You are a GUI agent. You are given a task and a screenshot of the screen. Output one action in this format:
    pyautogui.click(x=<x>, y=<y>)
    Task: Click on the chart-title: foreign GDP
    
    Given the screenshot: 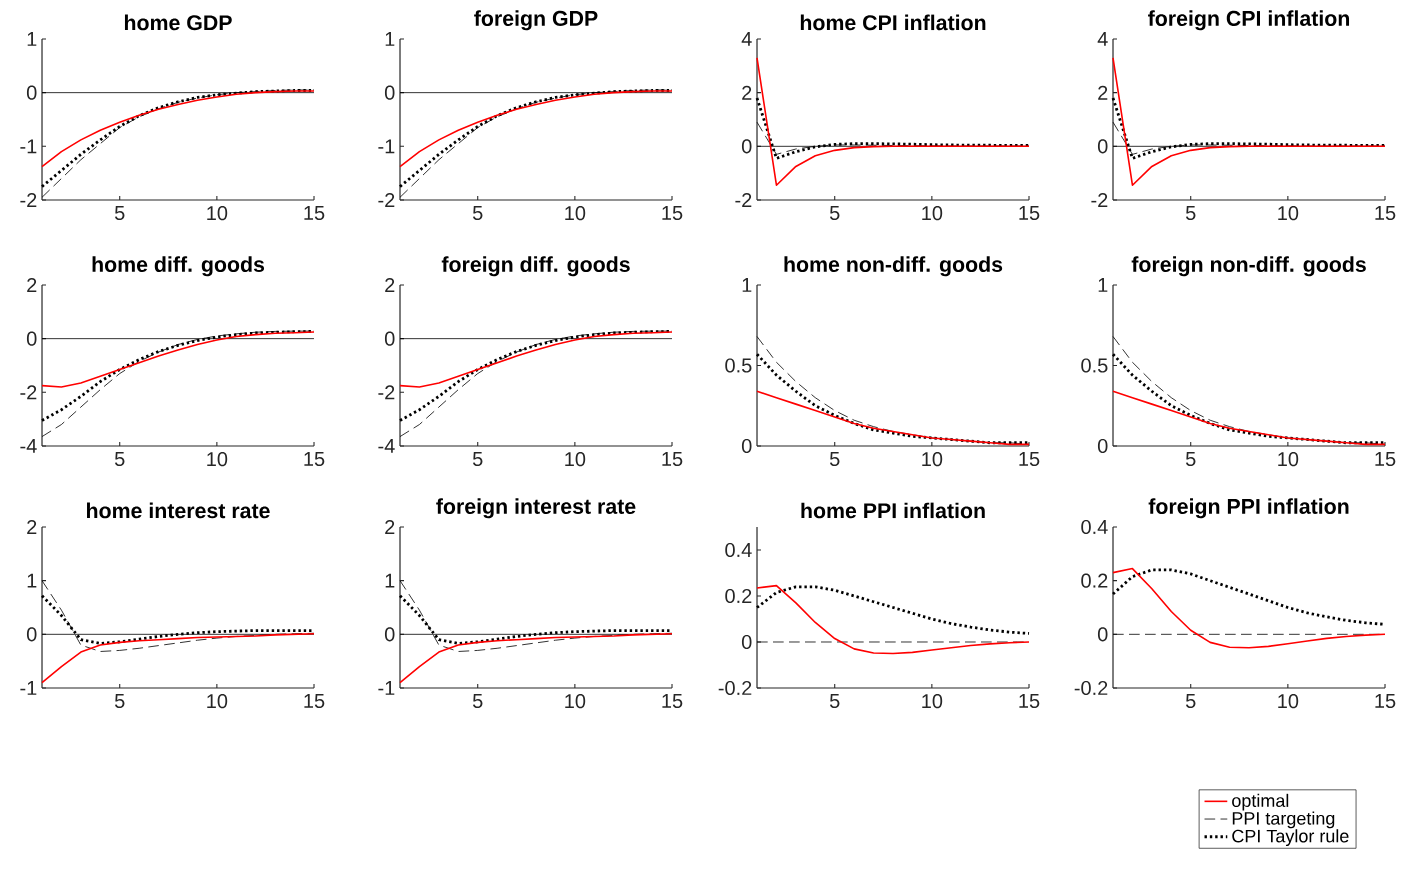 What is the action you would take?
    pyautogui.click(x=536, y=20)
    